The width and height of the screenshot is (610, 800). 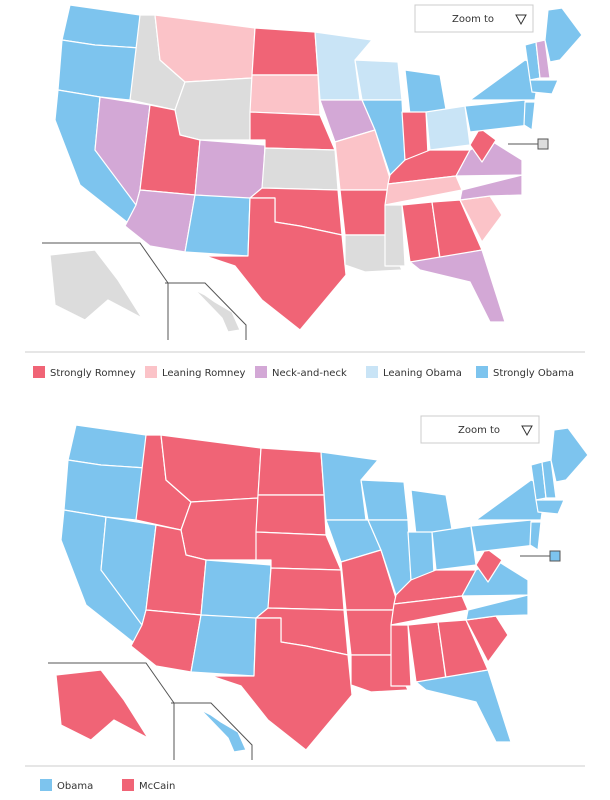 I want to click on legend-label: Leaning Obama, so click(x=422, y=373).